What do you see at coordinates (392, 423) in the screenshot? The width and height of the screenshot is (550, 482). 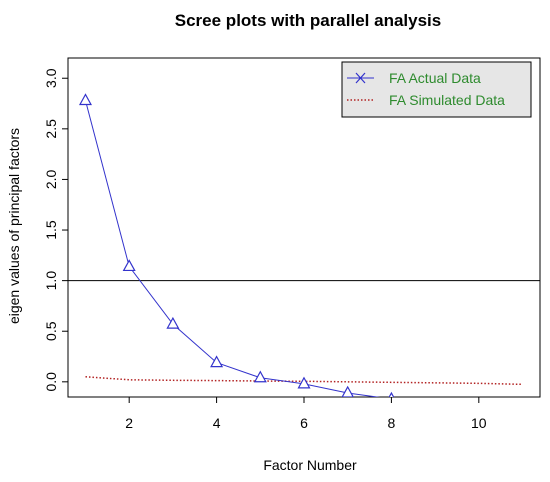 I see `x-tick-label: 8` at bounding box center [392, 423].